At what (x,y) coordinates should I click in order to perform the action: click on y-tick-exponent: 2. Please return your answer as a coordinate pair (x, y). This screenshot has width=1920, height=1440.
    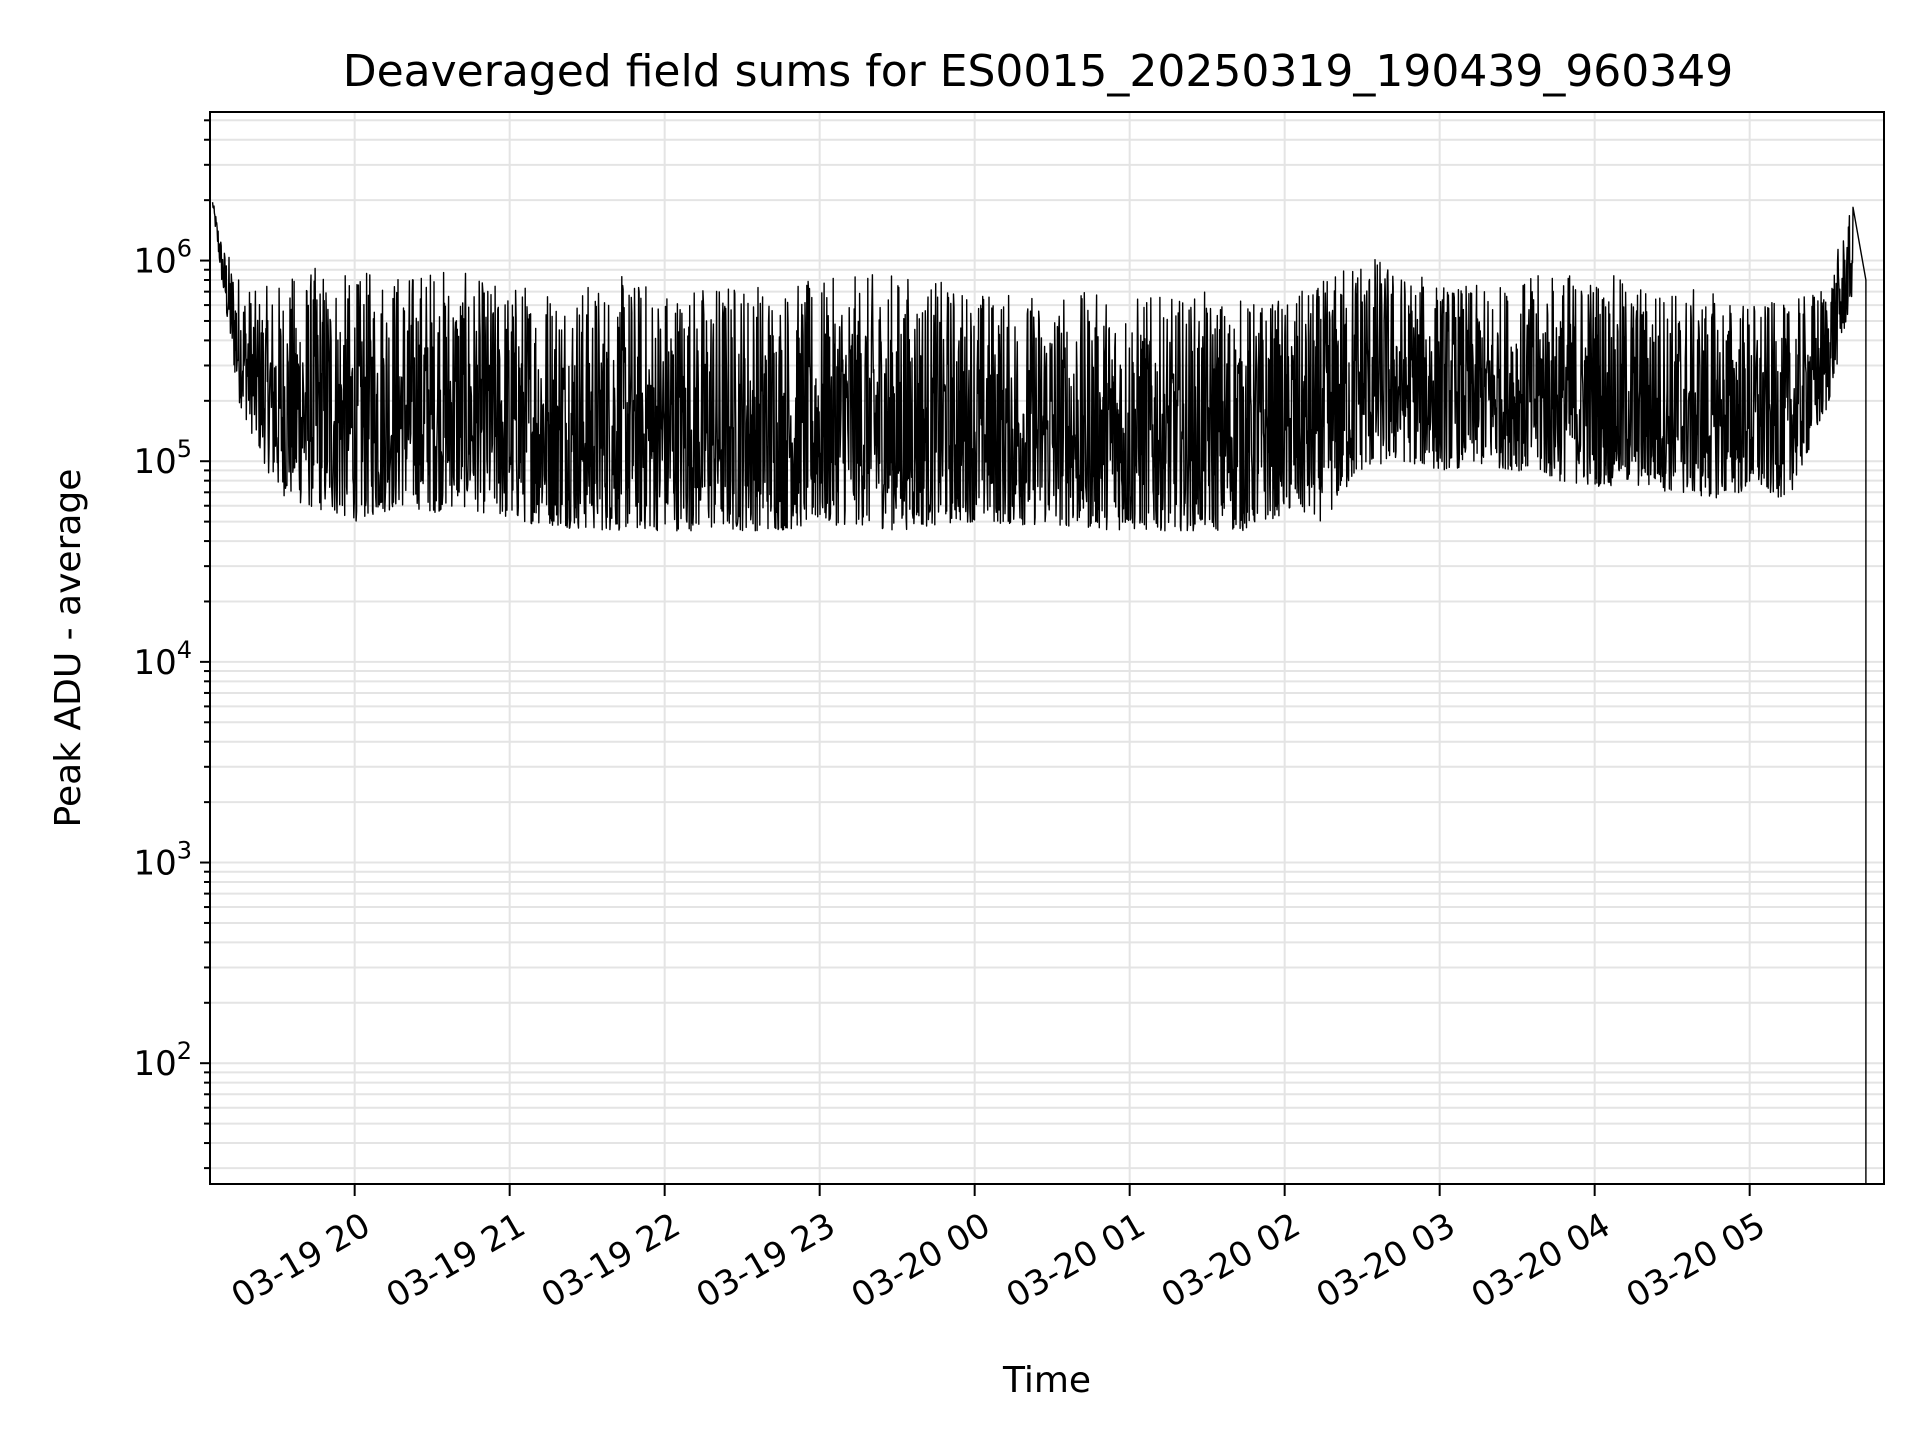
    Looking at the image, I should click on (184, 1051).